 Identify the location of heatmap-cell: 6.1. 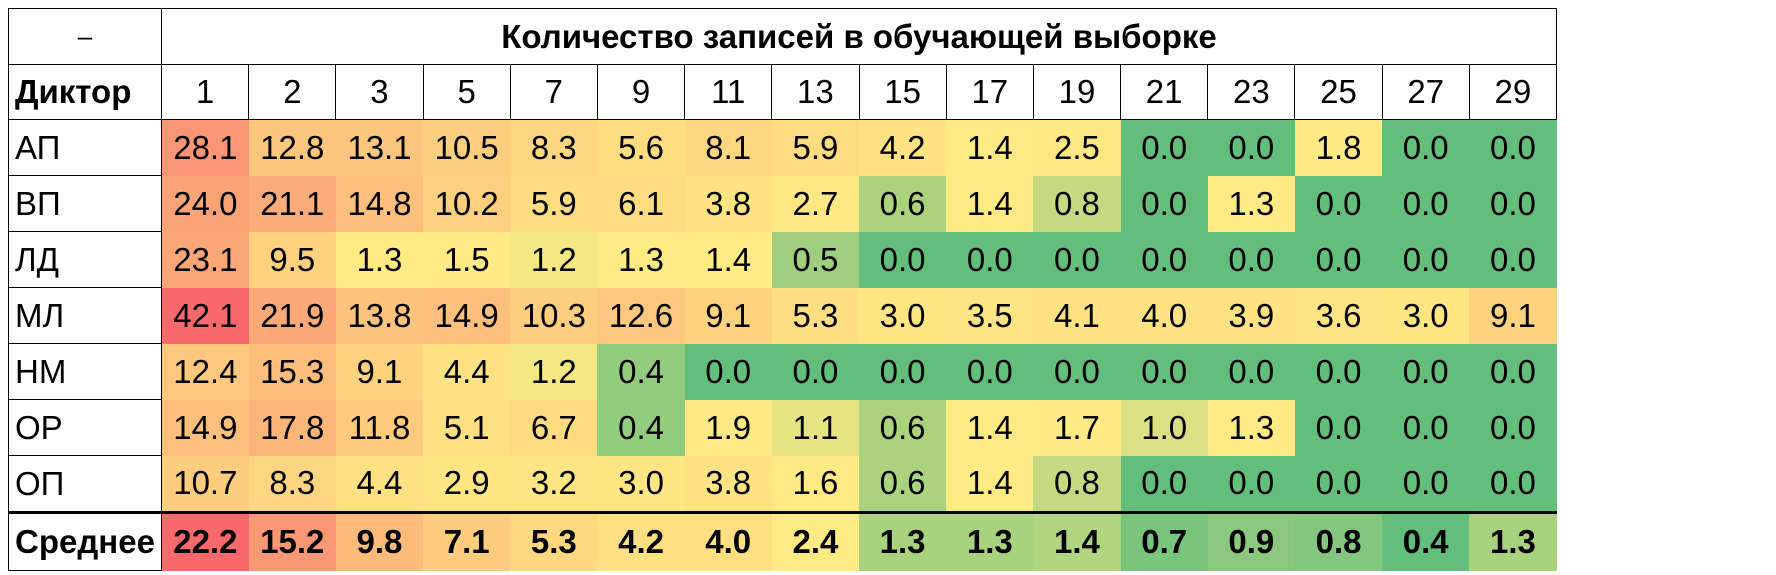
(641, 203).